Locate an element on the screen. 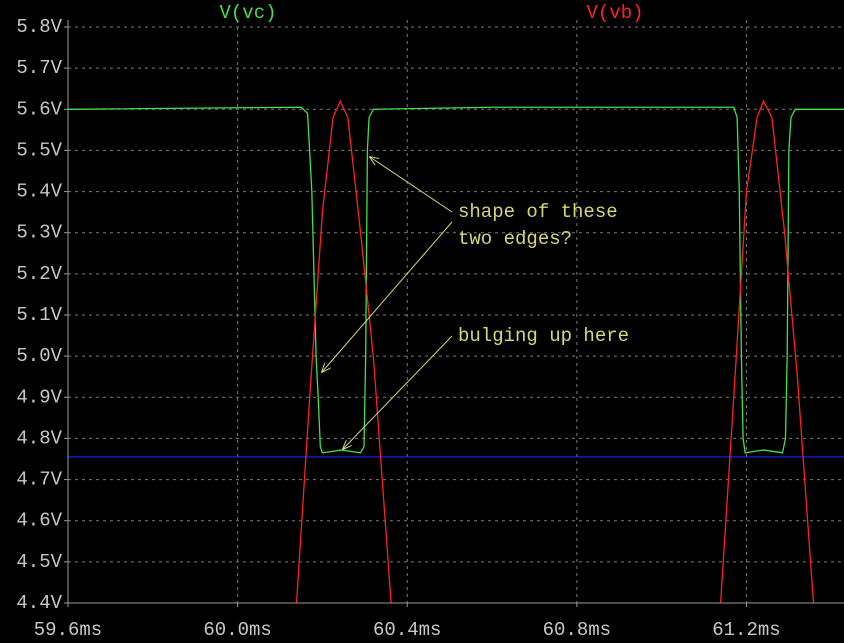 The height and width of the screenshot is (643, 844). annotation: two edges? is located at coordinates (515, 239).